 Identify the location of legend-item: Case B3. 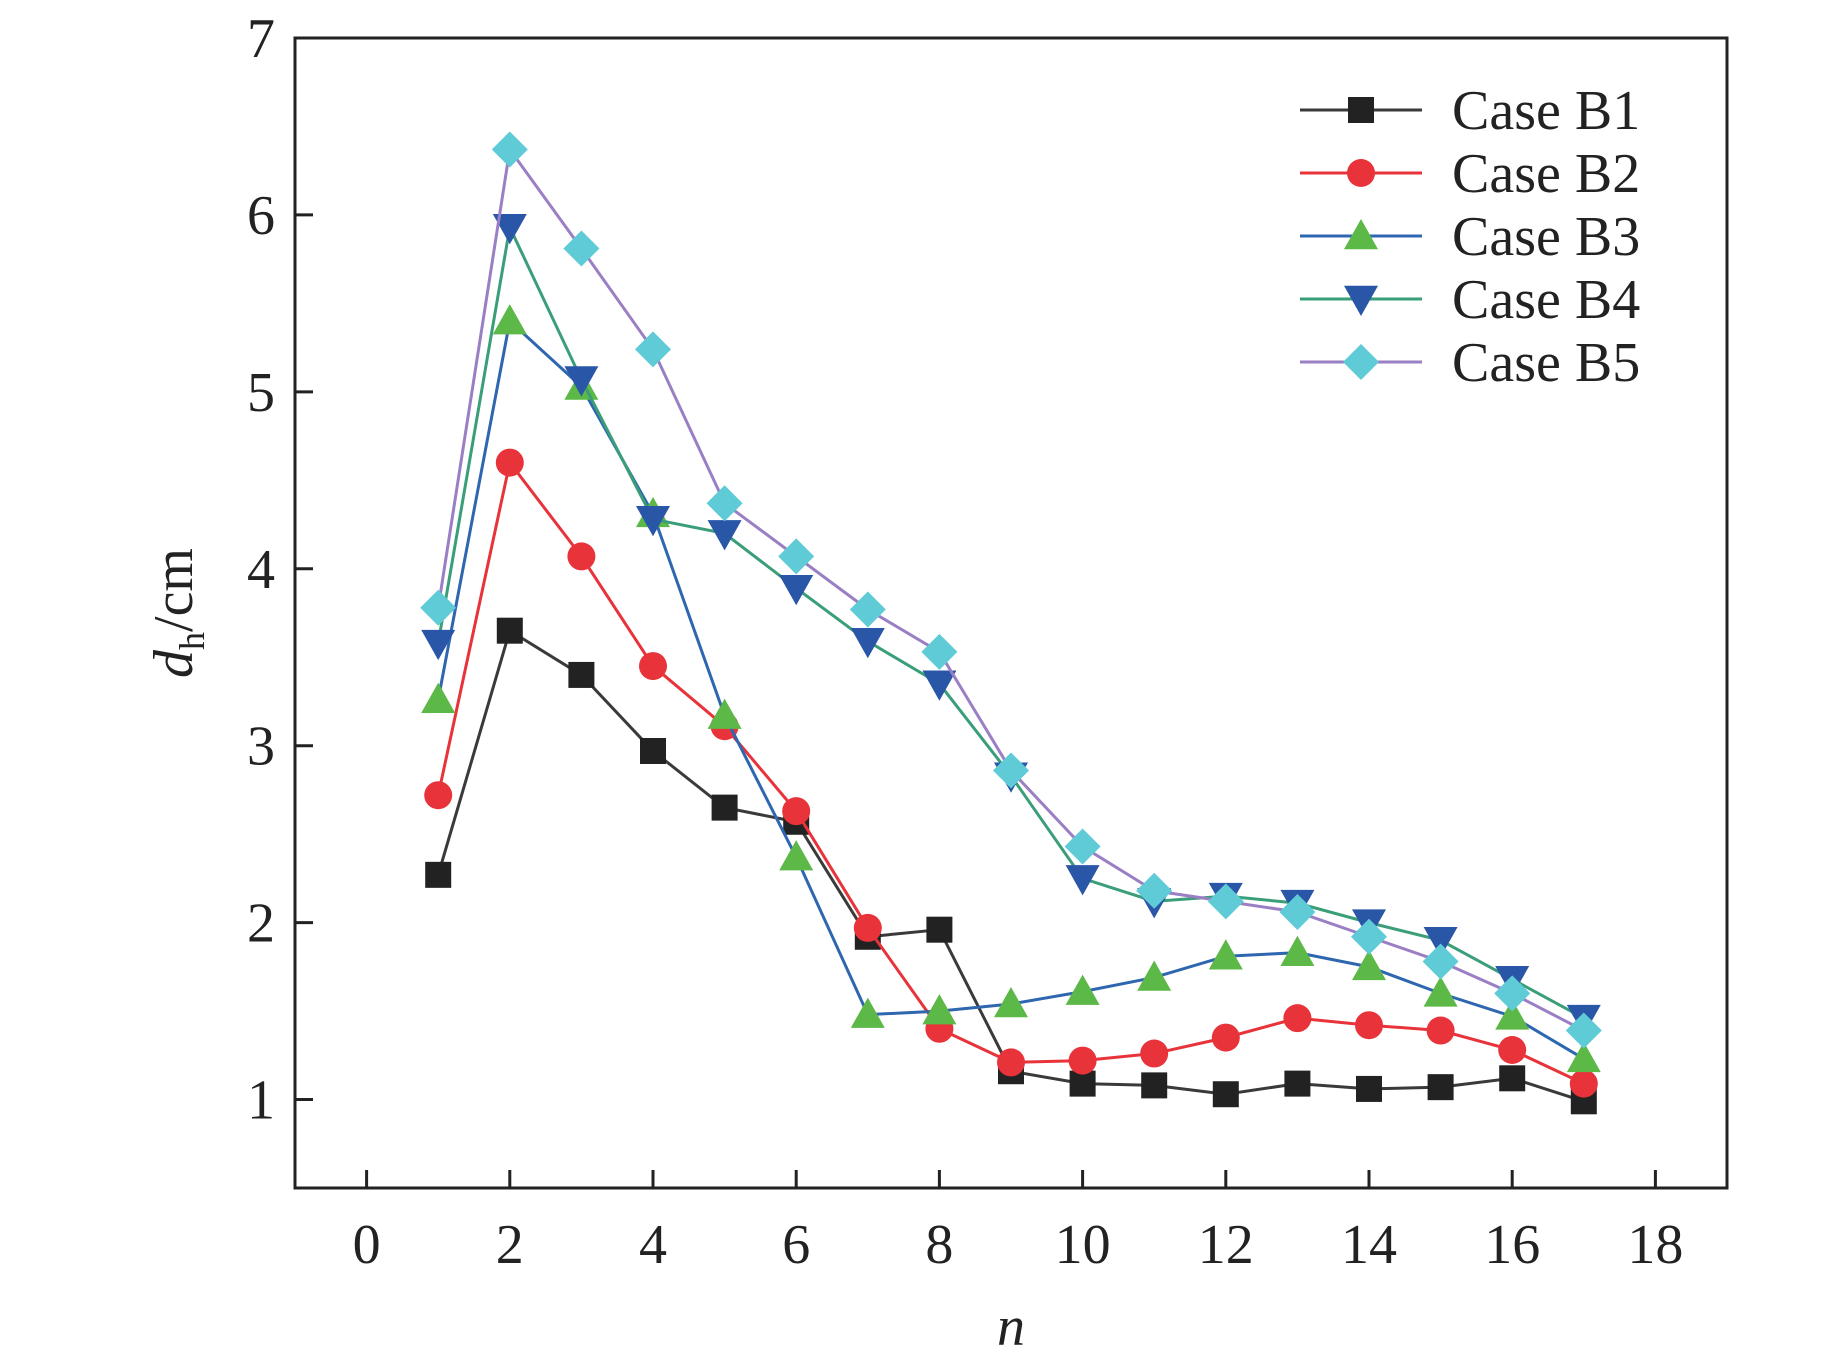
(1470, 237).